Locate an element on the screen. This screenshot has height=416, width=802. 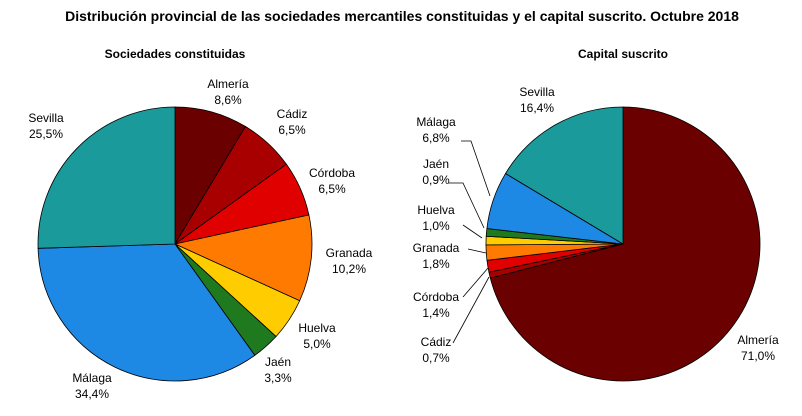
slice-value-almeria: 71,0% is located at coordinates (758, 356).